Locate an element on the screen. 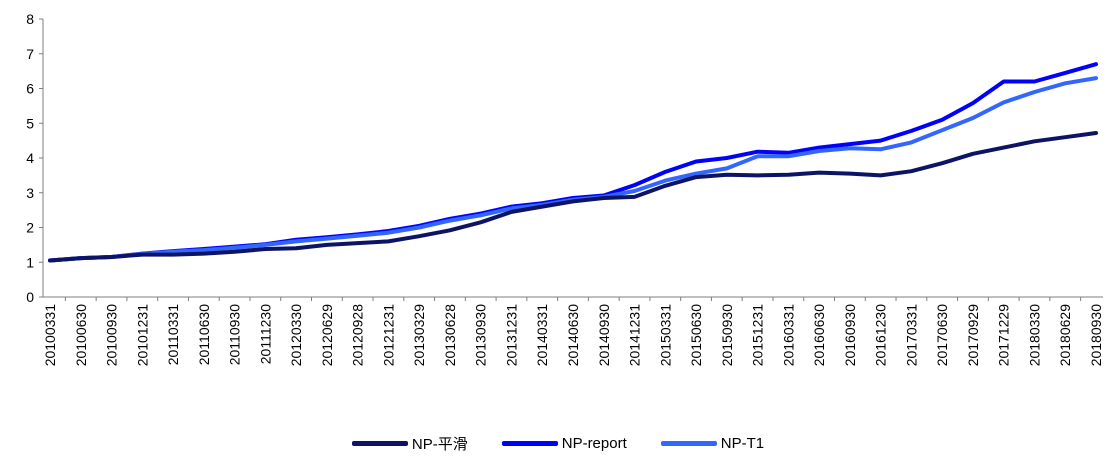  x-tick-label: 20160630 is located at coordinates (819, 335).